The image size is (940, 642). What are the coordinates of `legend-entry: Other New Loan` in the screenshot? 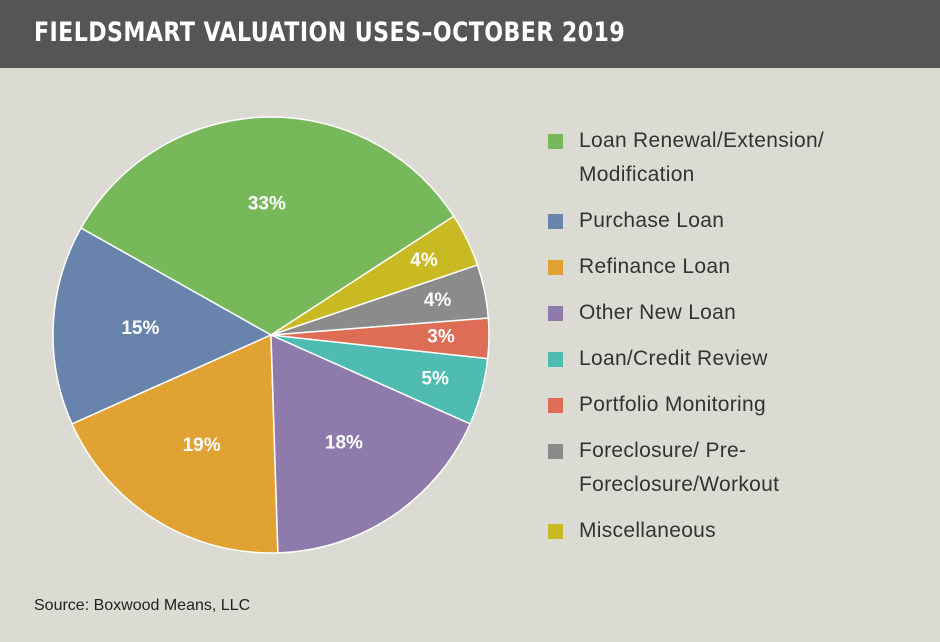 It's located at (713, 313).